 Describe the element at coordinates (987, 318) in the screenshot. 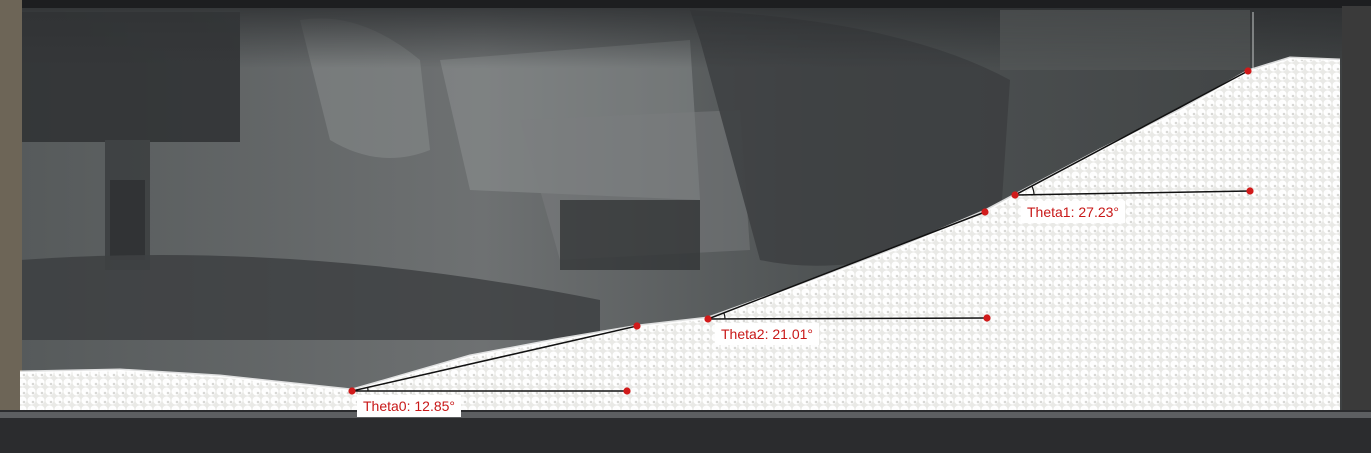

I see `theta2-point-base` at that location.